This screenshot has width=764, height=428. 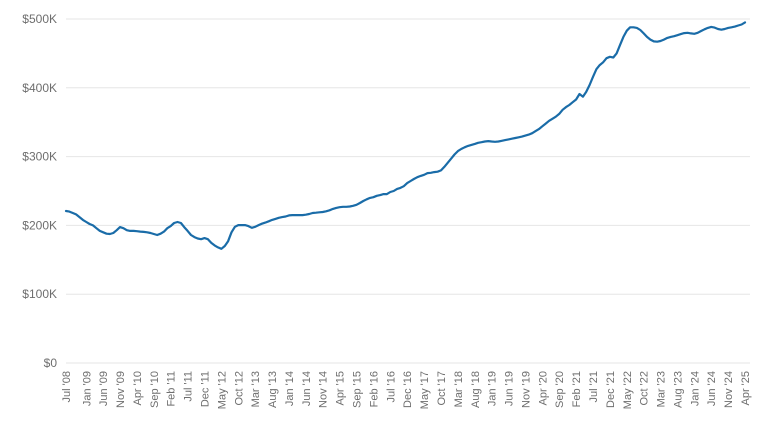 I want to click on y-axis-labels: $0 $100K $200K $300K $400K $500K, so click(x=39, y=191).